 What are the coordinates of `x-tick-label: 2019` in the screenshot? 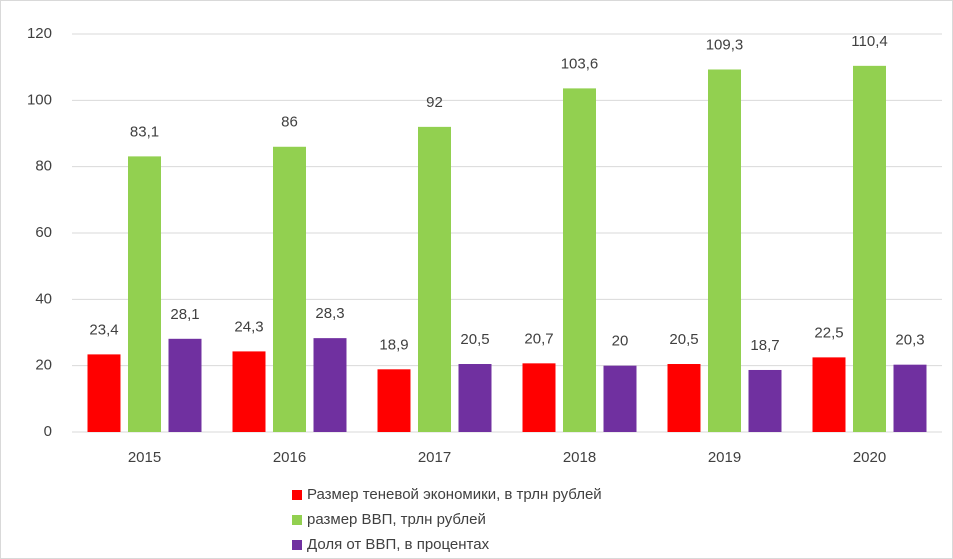 It's located at (724, 457).